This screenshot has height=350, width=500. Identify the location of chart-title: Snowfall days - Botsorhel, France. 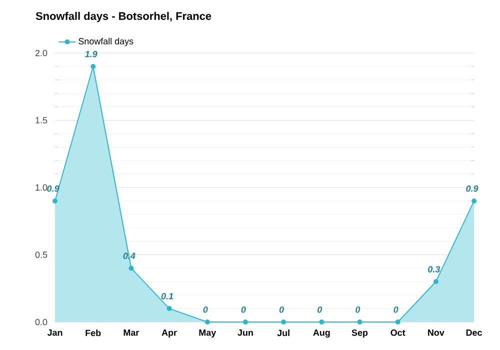
(124, 17).